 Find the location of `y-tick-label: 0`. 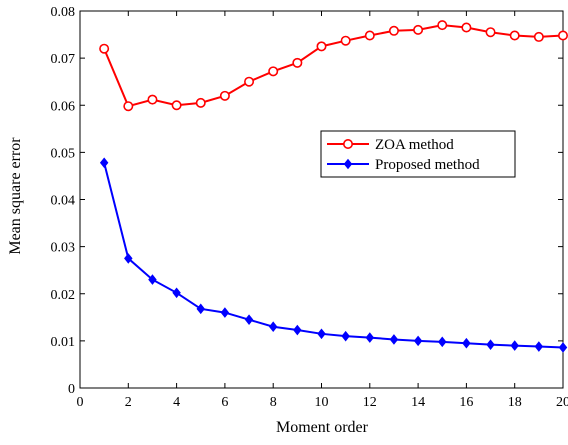

y-tick-label: 0 is located at coordinates (71, 389).